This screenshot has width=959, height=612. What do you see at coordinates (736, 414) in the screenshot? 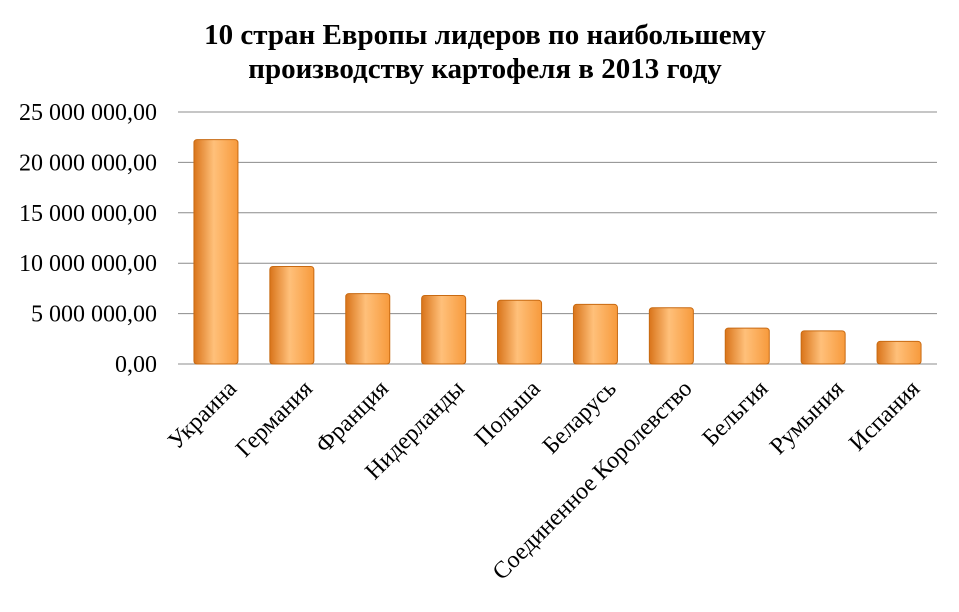
I see `x-tick-label-7: Бельгия` at bounding box center [736, 414].